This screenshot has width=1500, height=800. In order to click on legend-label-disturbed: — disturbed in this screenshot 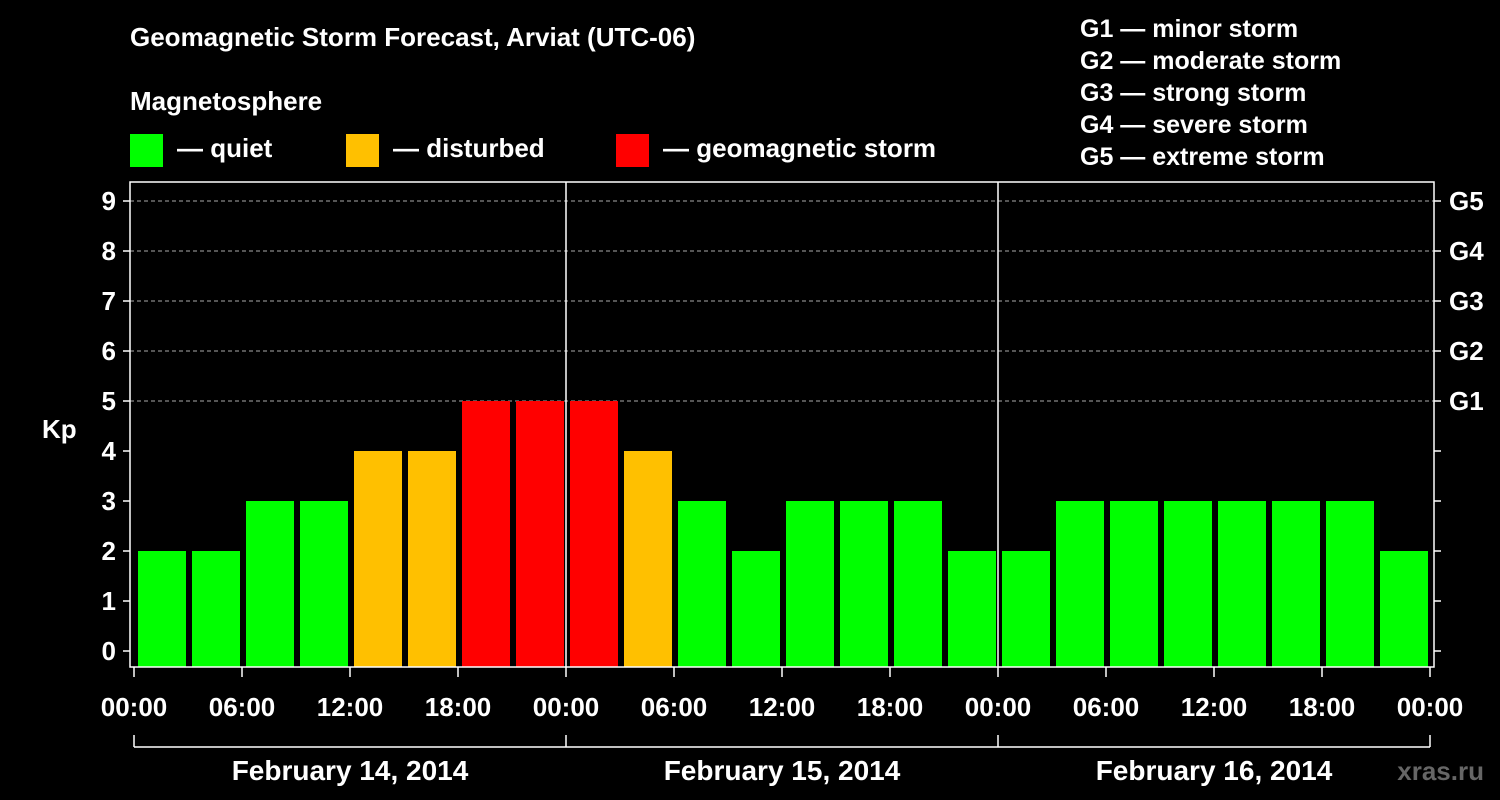, I will do `click(469, 148)`.